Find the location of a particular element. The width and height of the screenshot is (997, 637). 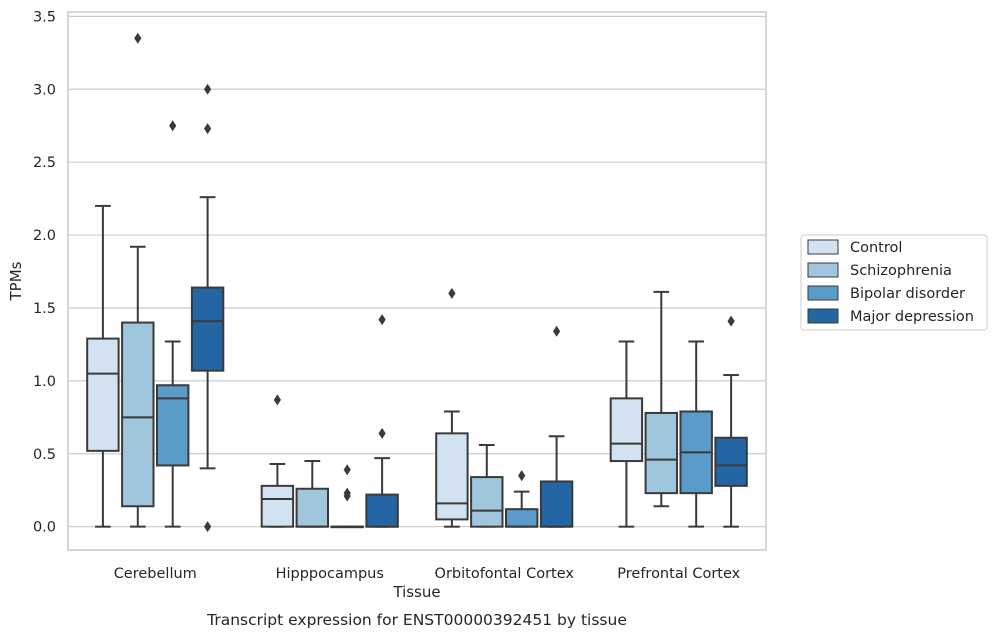

y-axis-label: TPMs is located at coordinates (16, 281).